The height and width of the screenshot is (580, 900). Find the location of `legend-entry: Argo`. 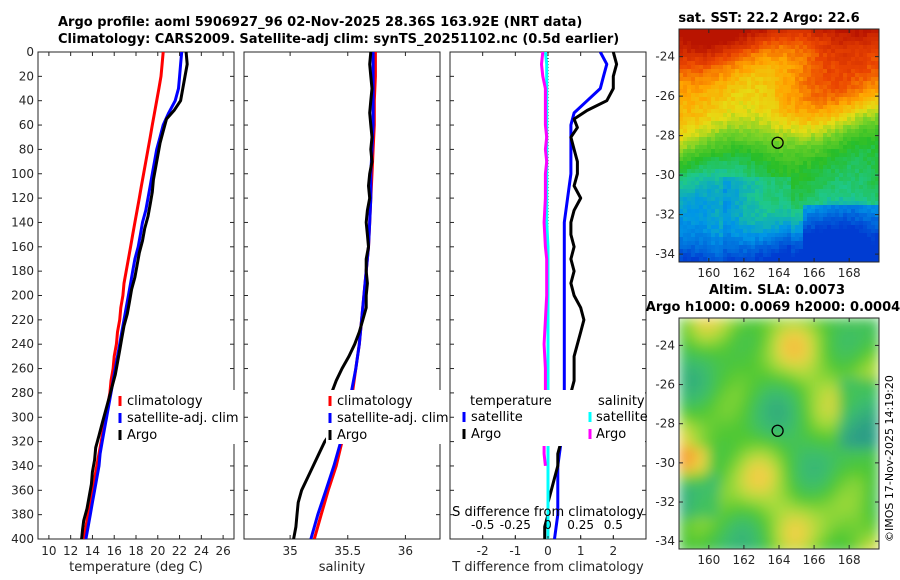

legend-entry: Argo is located at coordinates (486, 434).